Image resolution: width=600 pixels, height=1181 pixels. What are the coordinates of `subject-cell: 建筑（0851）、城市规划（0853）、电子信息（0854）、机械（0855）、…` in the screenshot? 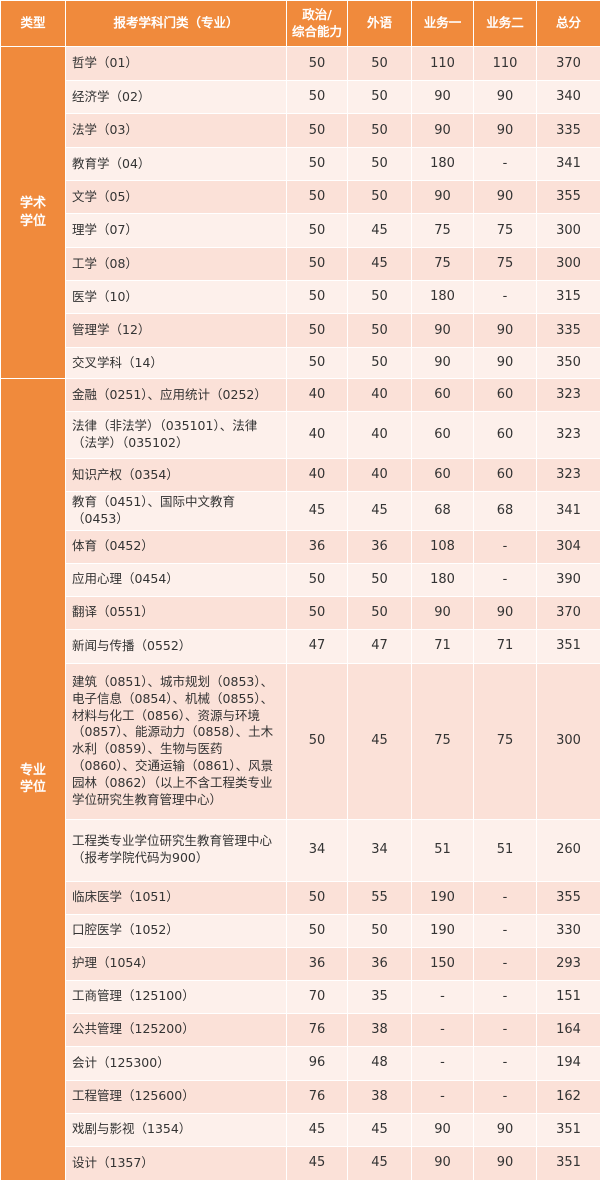 It's located at (176, 741).